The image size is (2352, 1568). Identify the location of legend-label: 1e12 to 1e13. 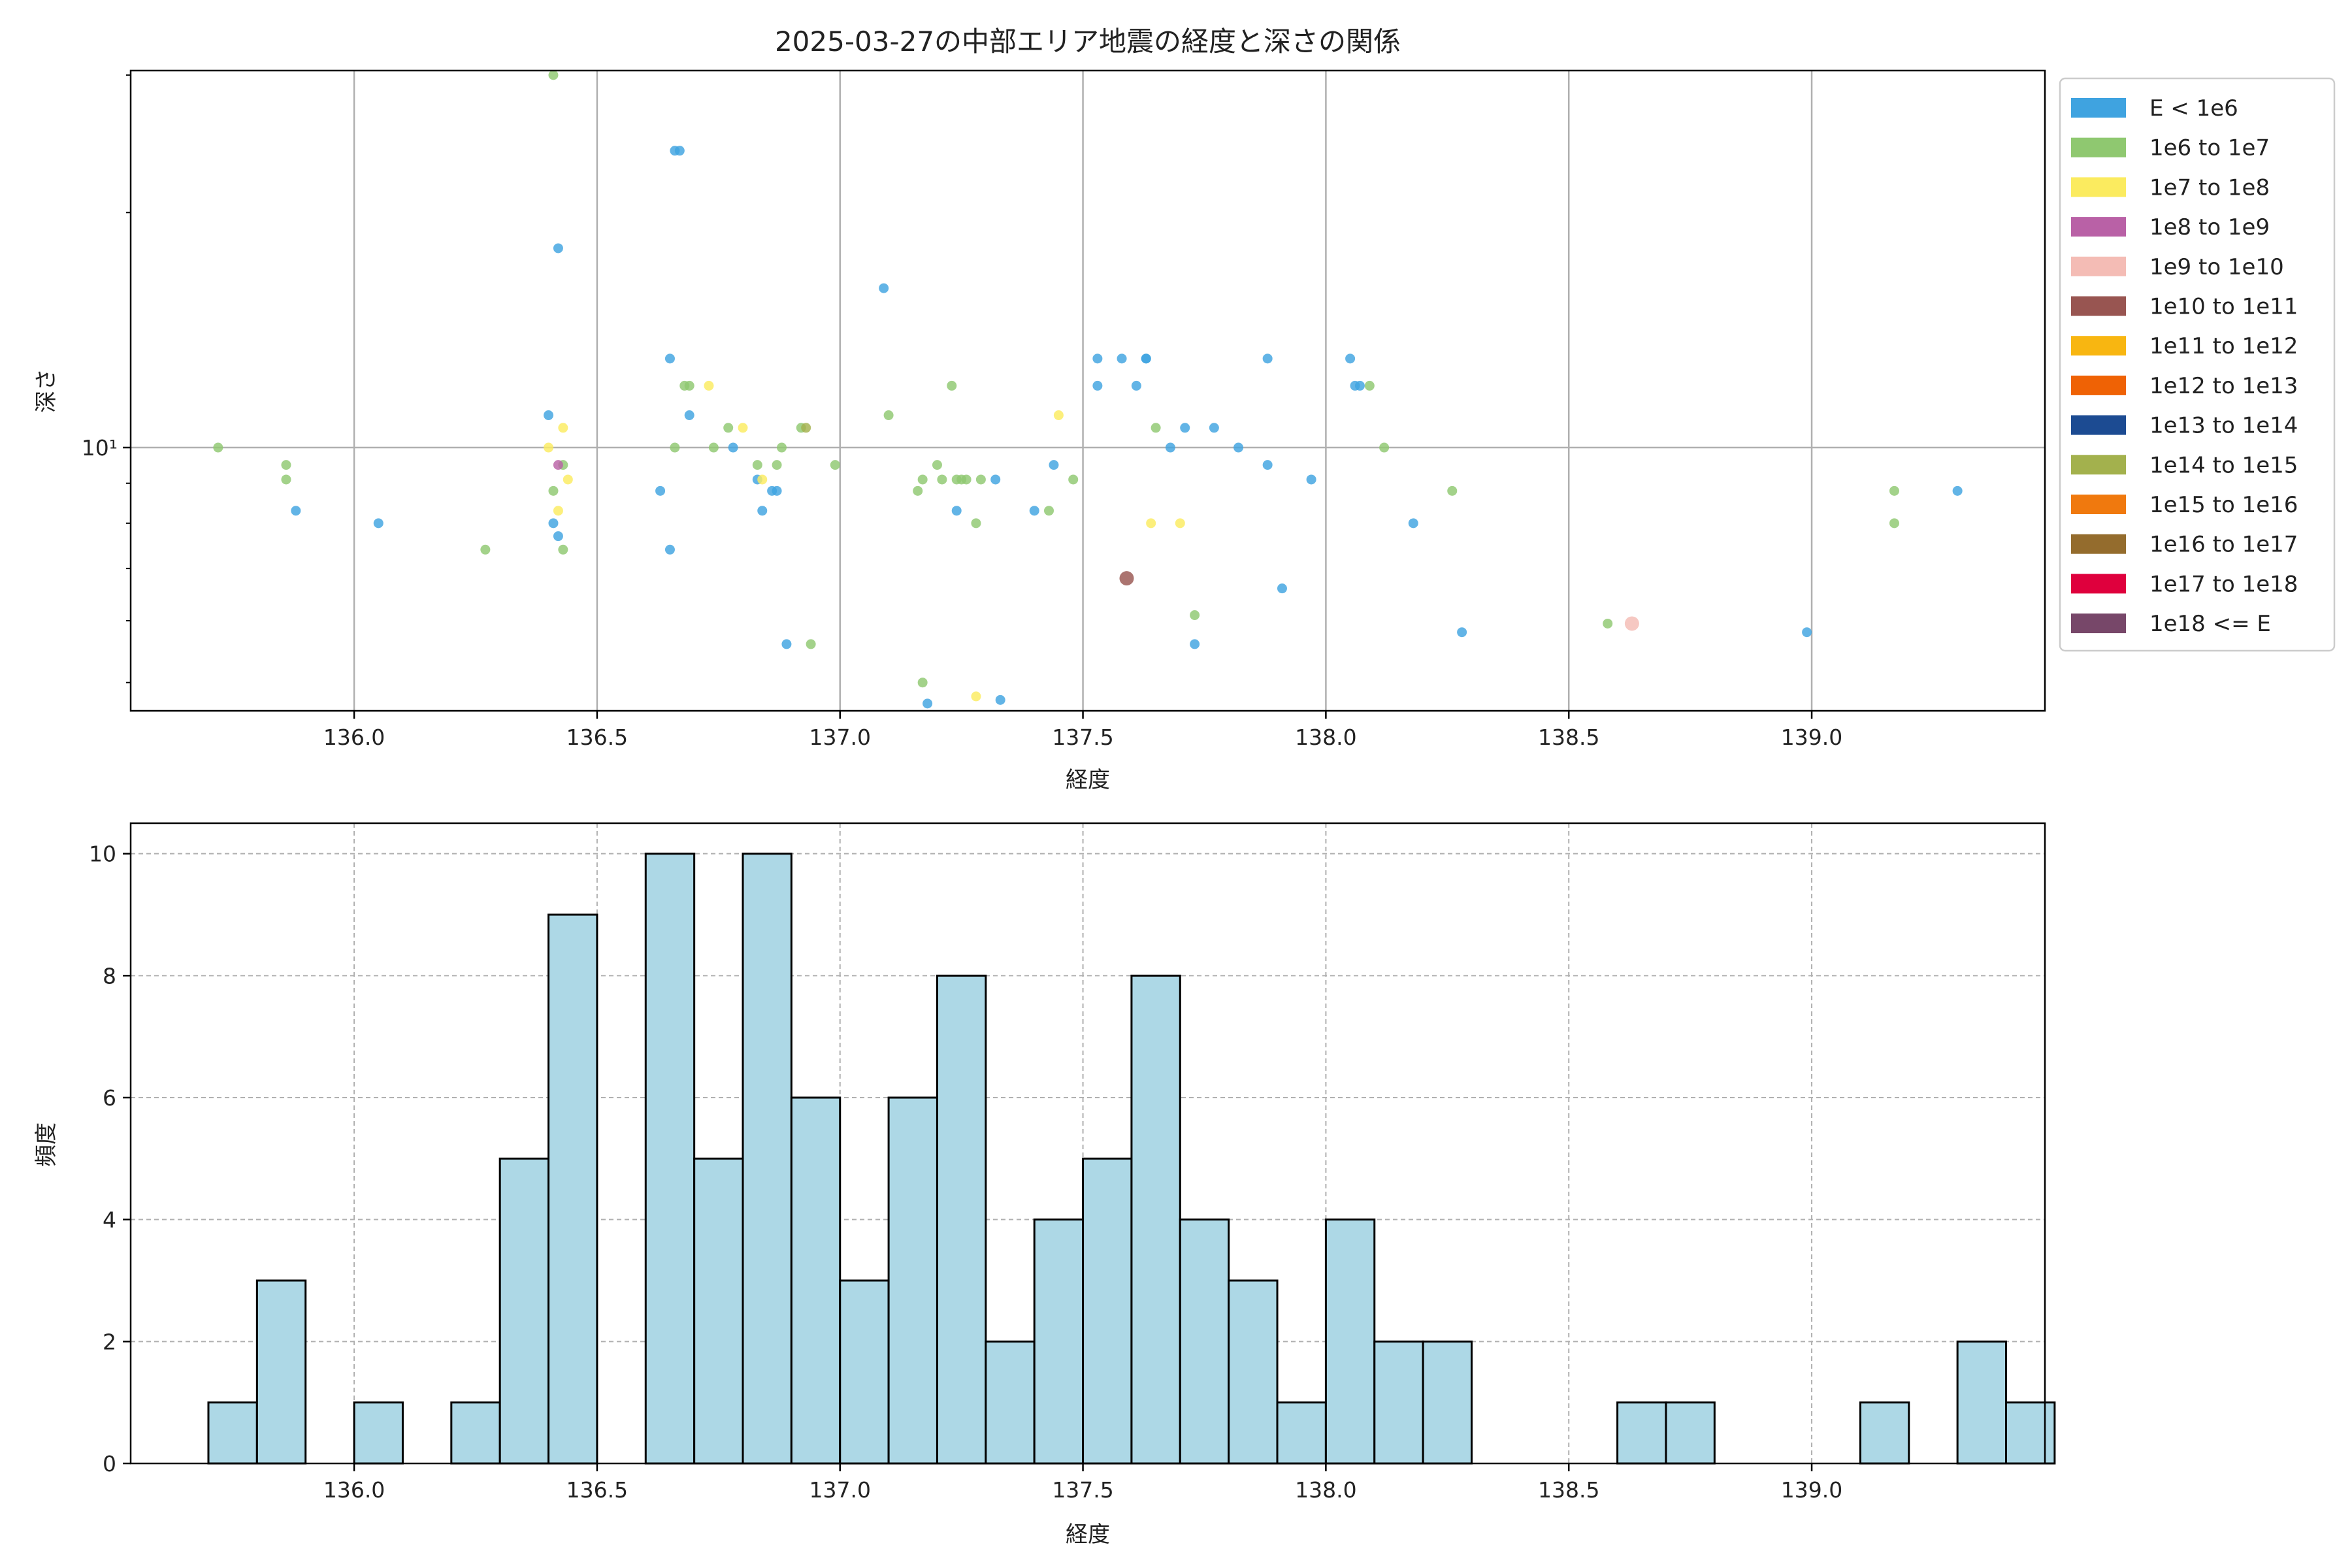
(2223, 386).